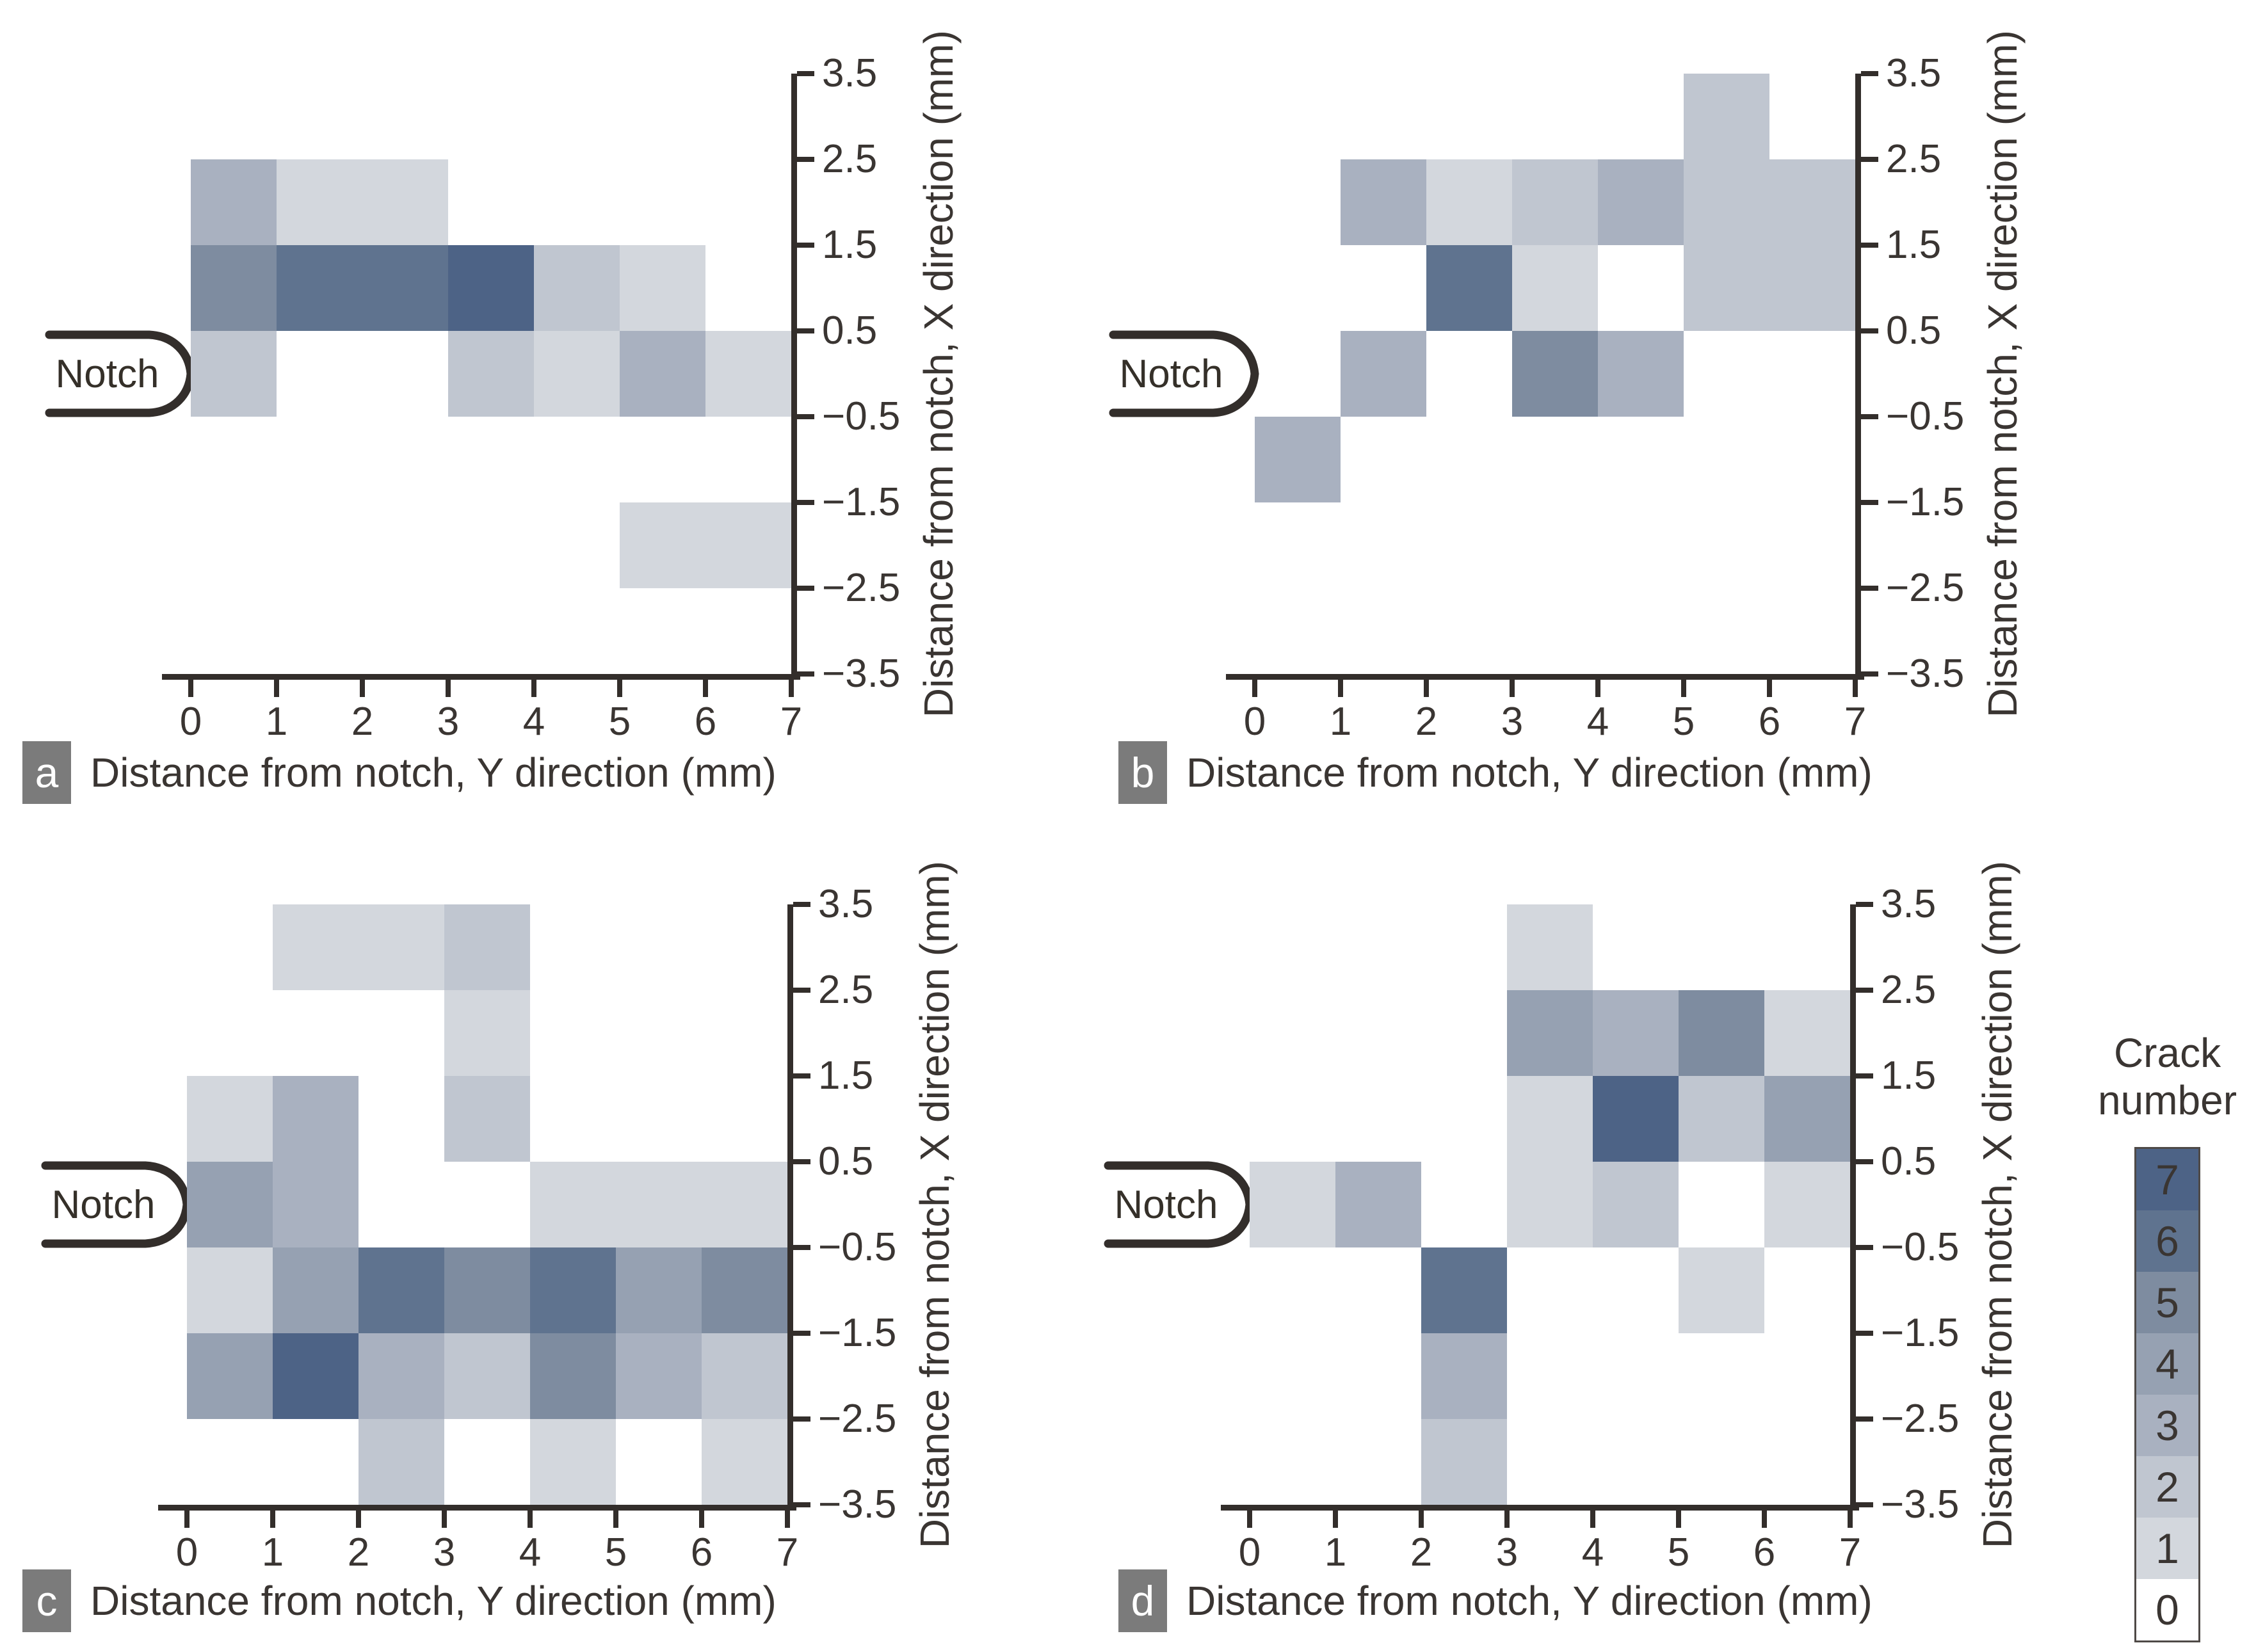 Image resolution: width=2256 pixels, height=1652 pixels. What do you see at coordinates (938, 373) in the screenshot?
I see `y-axis-title: Distance from notch, X direction (mm)` at bounding box center [938, 373].